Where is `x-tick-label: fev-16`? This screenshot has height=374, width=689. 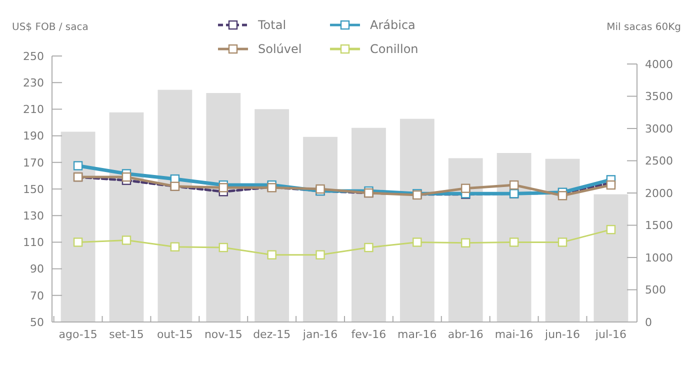
x-tick-label: fev-16 is located at coordinates (368, 334).